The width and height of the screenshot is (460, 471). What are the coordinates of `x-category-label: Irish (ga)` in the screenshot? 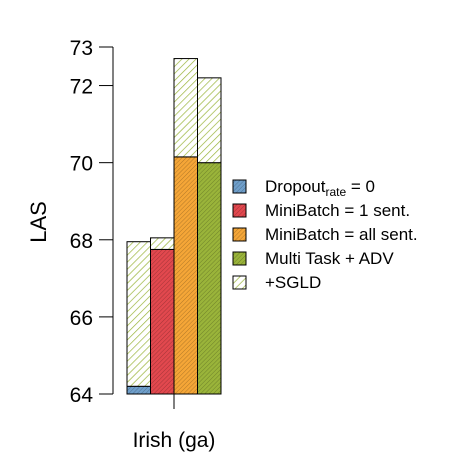 It's located at (174, 440).